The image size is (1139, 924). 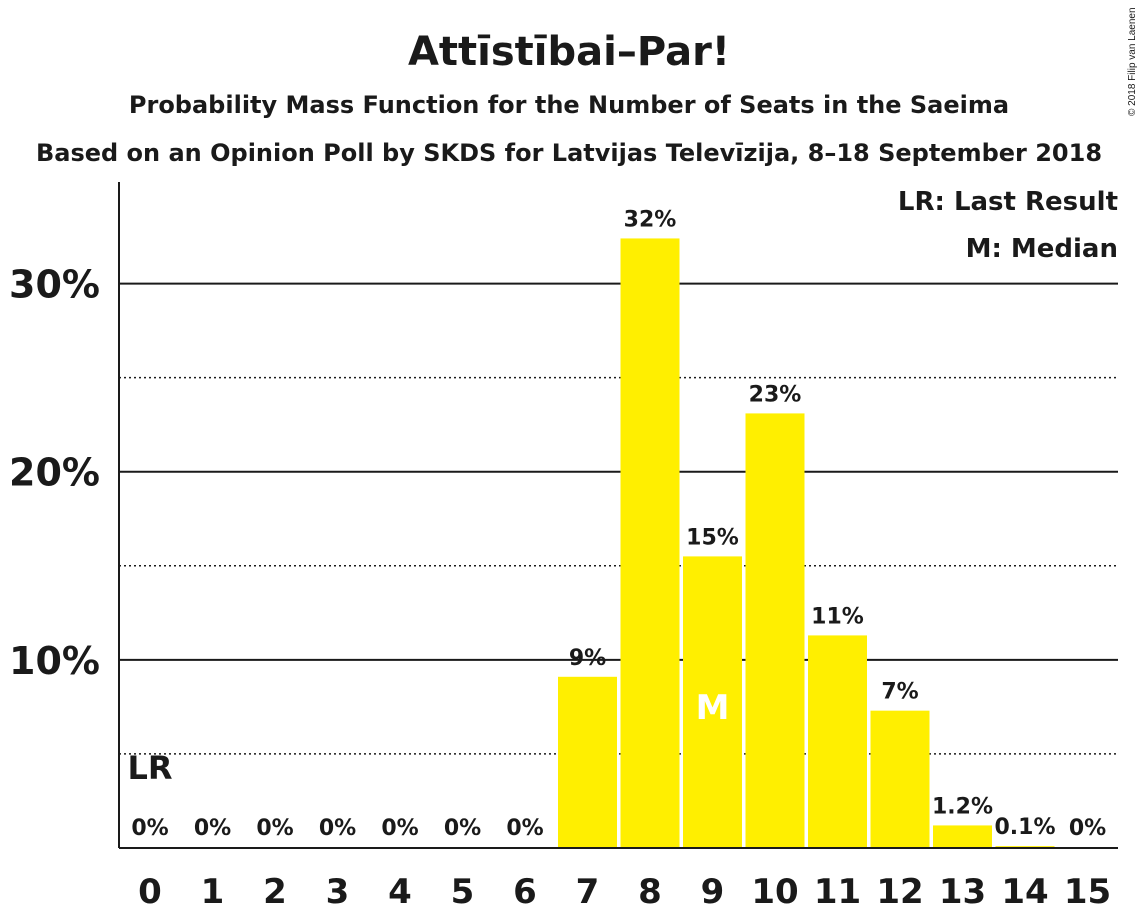 I want to click on x-tick-label: 10, so click(x=774, y=892).